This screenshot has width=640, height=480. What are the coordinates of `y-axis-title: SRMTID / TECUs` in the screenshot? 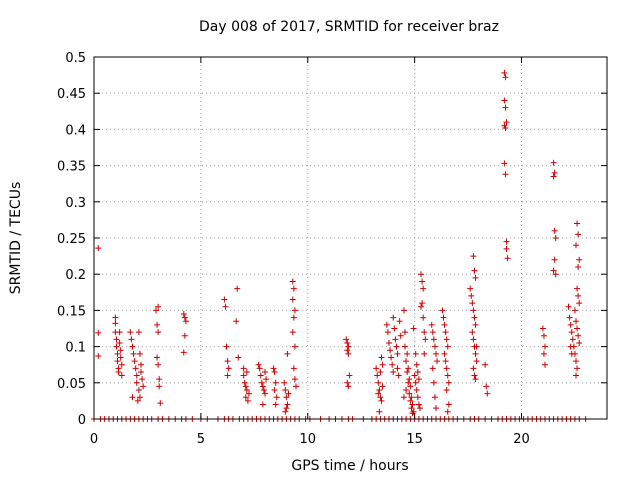 It's located at (16, 238).